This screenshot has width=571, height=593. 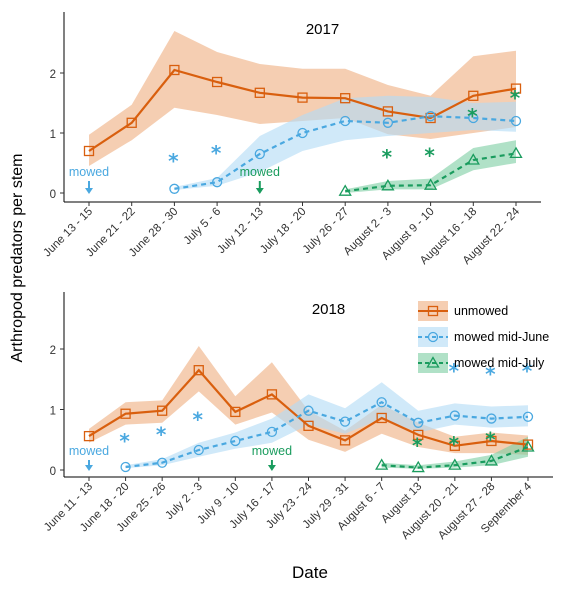 I want to click on legend-label-july: mowed mid-July, so click(x=499, y=363).